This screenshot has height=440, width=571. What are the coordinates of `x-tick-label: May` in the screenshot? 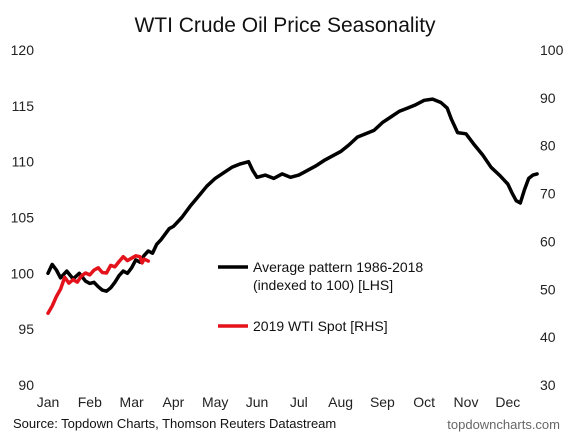 It's located at (215, 402).